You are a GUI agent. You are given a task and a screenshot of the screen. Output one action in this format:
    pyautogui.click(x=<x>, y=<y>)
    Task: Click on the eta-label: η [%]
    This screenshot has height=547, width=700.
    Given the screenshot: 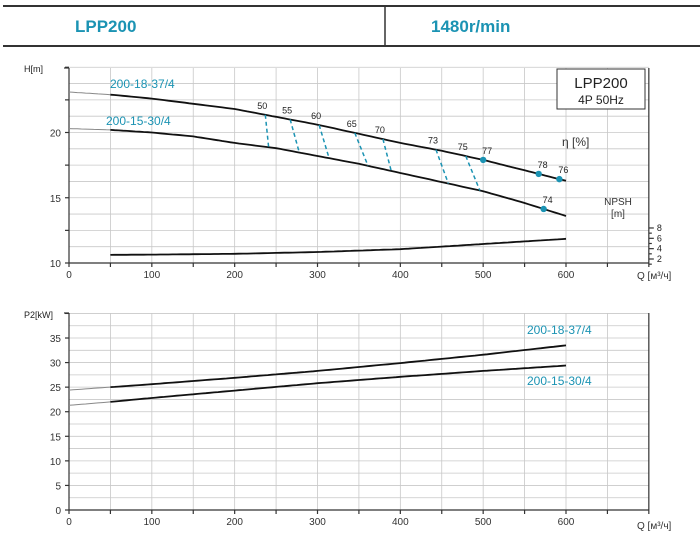 What is the action you would take?
    pyautogui.click(x=575, y=142)
    